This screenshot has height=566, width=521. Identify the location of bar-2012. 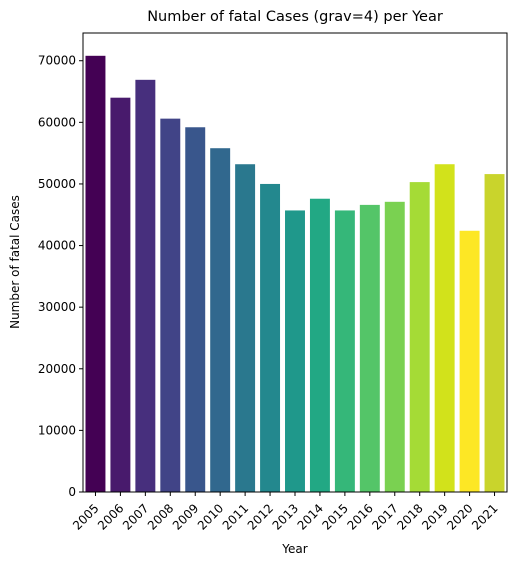
(270, 337).